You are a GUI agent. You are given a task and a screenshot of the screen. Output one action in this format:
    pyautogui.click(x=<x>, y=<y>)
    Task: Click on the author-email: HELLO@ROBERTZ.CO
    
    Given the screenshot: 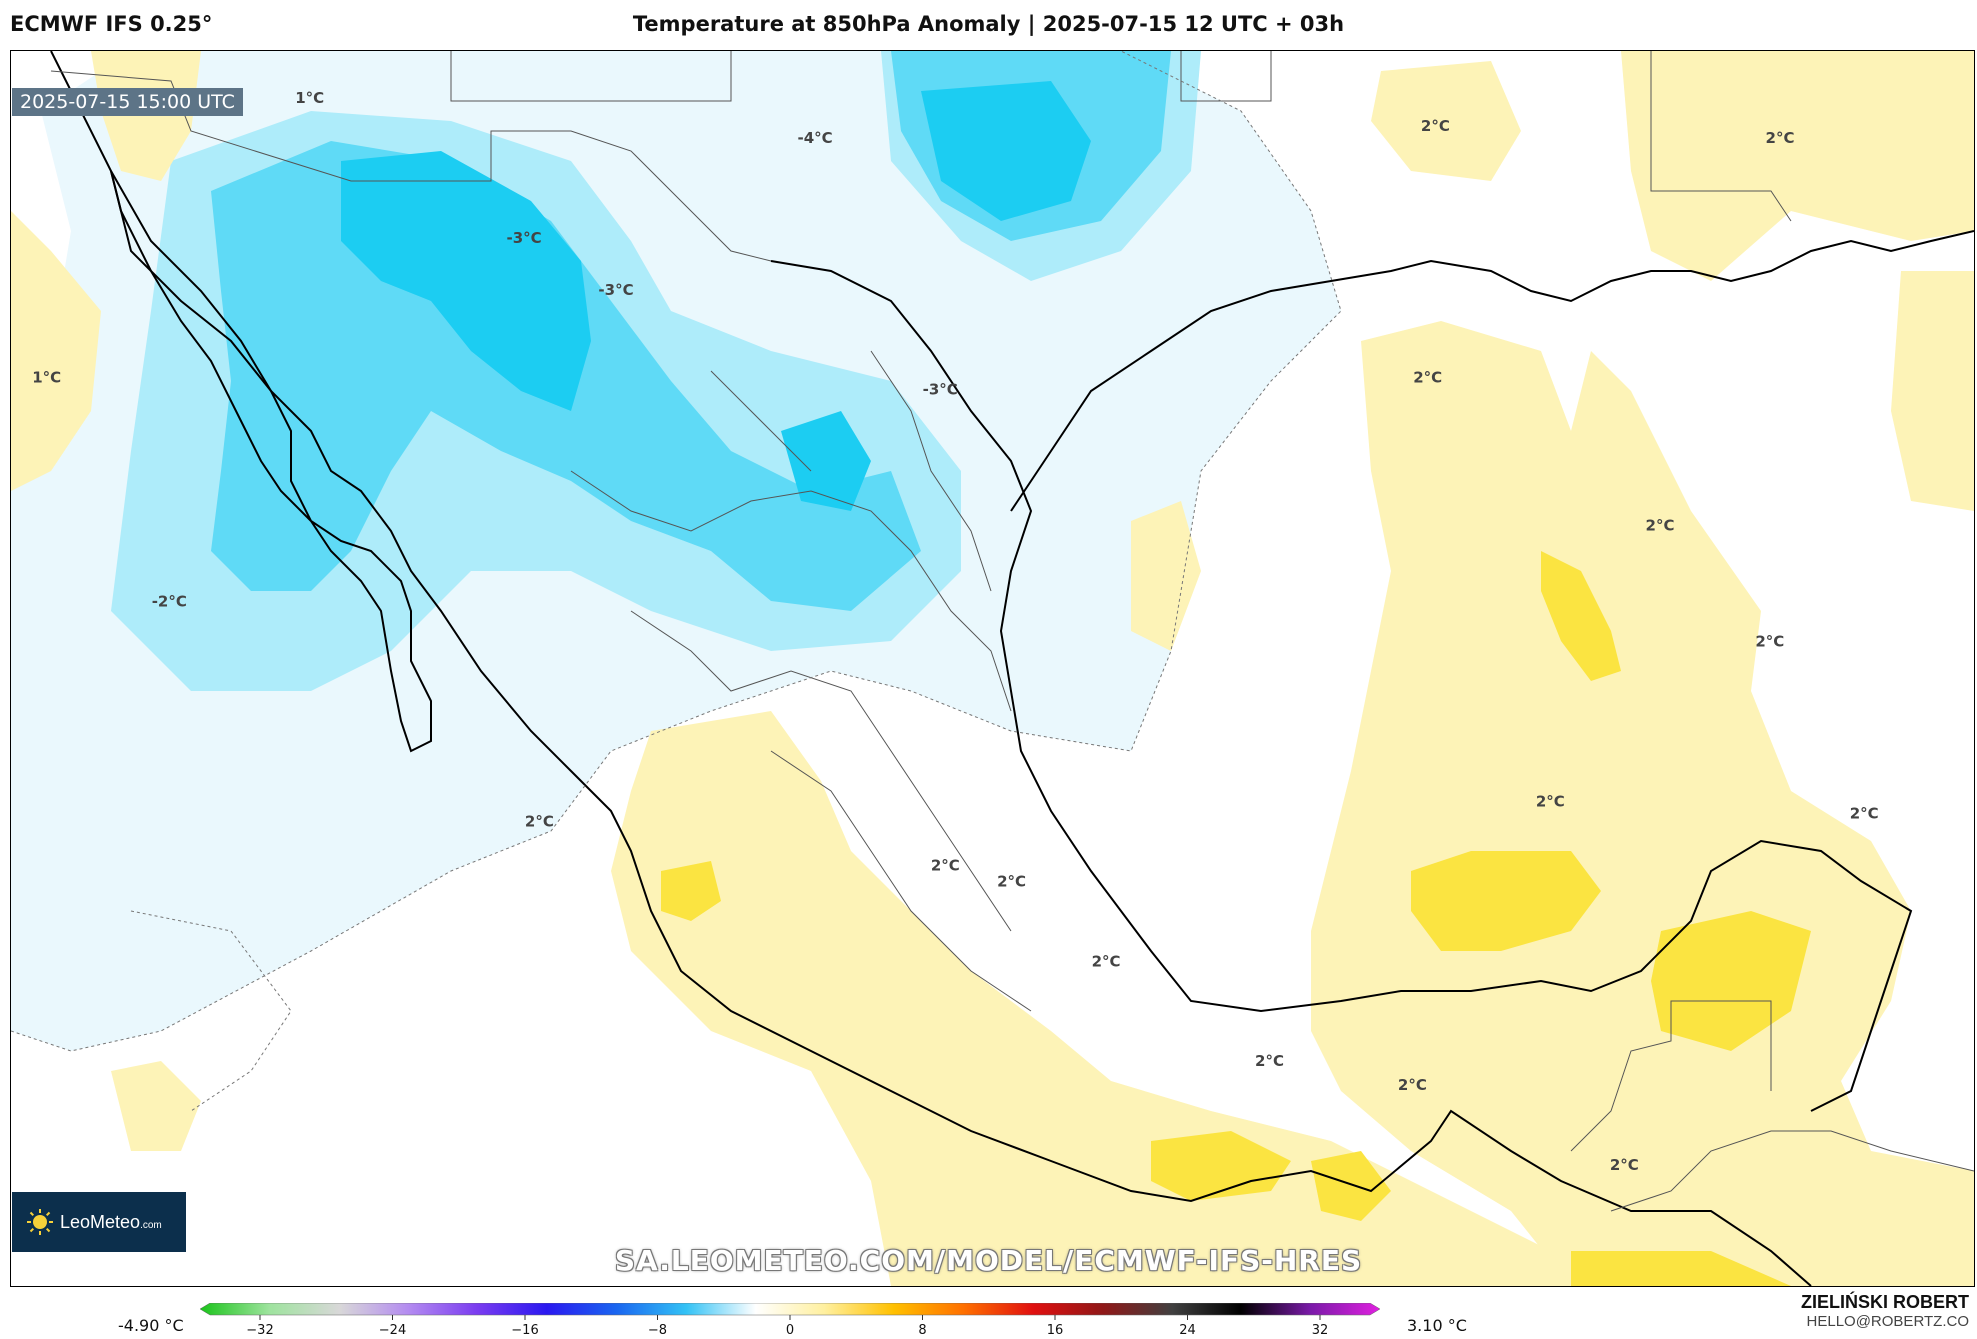 What is the action you would take?
    pyautogui.click(x=1887, y=1321)
    